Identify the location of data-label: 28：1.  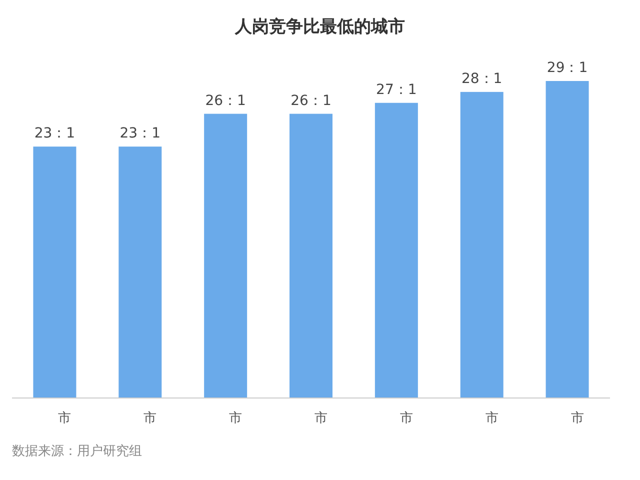
(481, 78).